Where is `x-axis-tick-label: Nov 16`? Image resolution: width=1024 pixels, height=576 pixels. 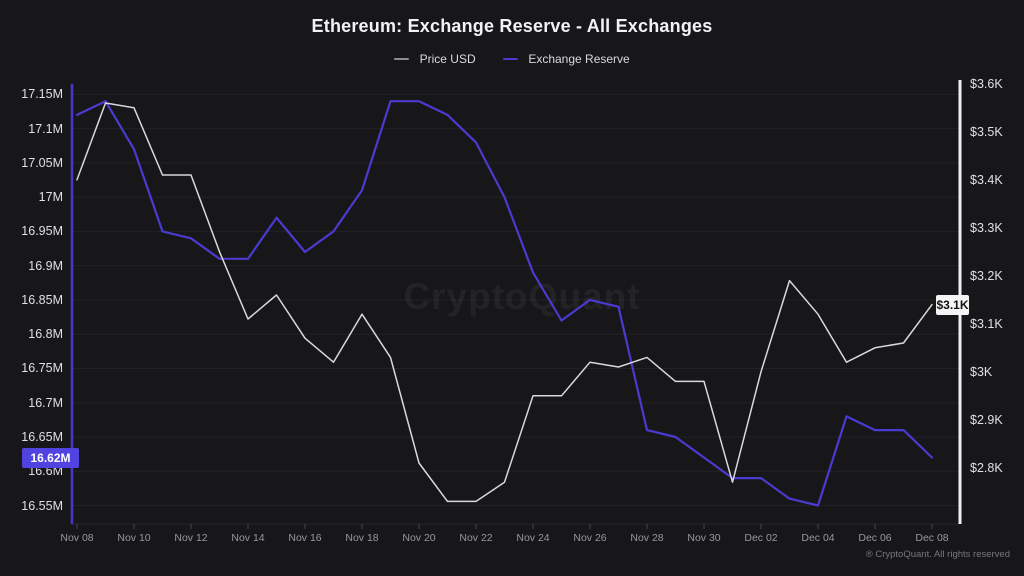 x-axis-tick-label: Nov 16 is located at coordinates (305, 538).